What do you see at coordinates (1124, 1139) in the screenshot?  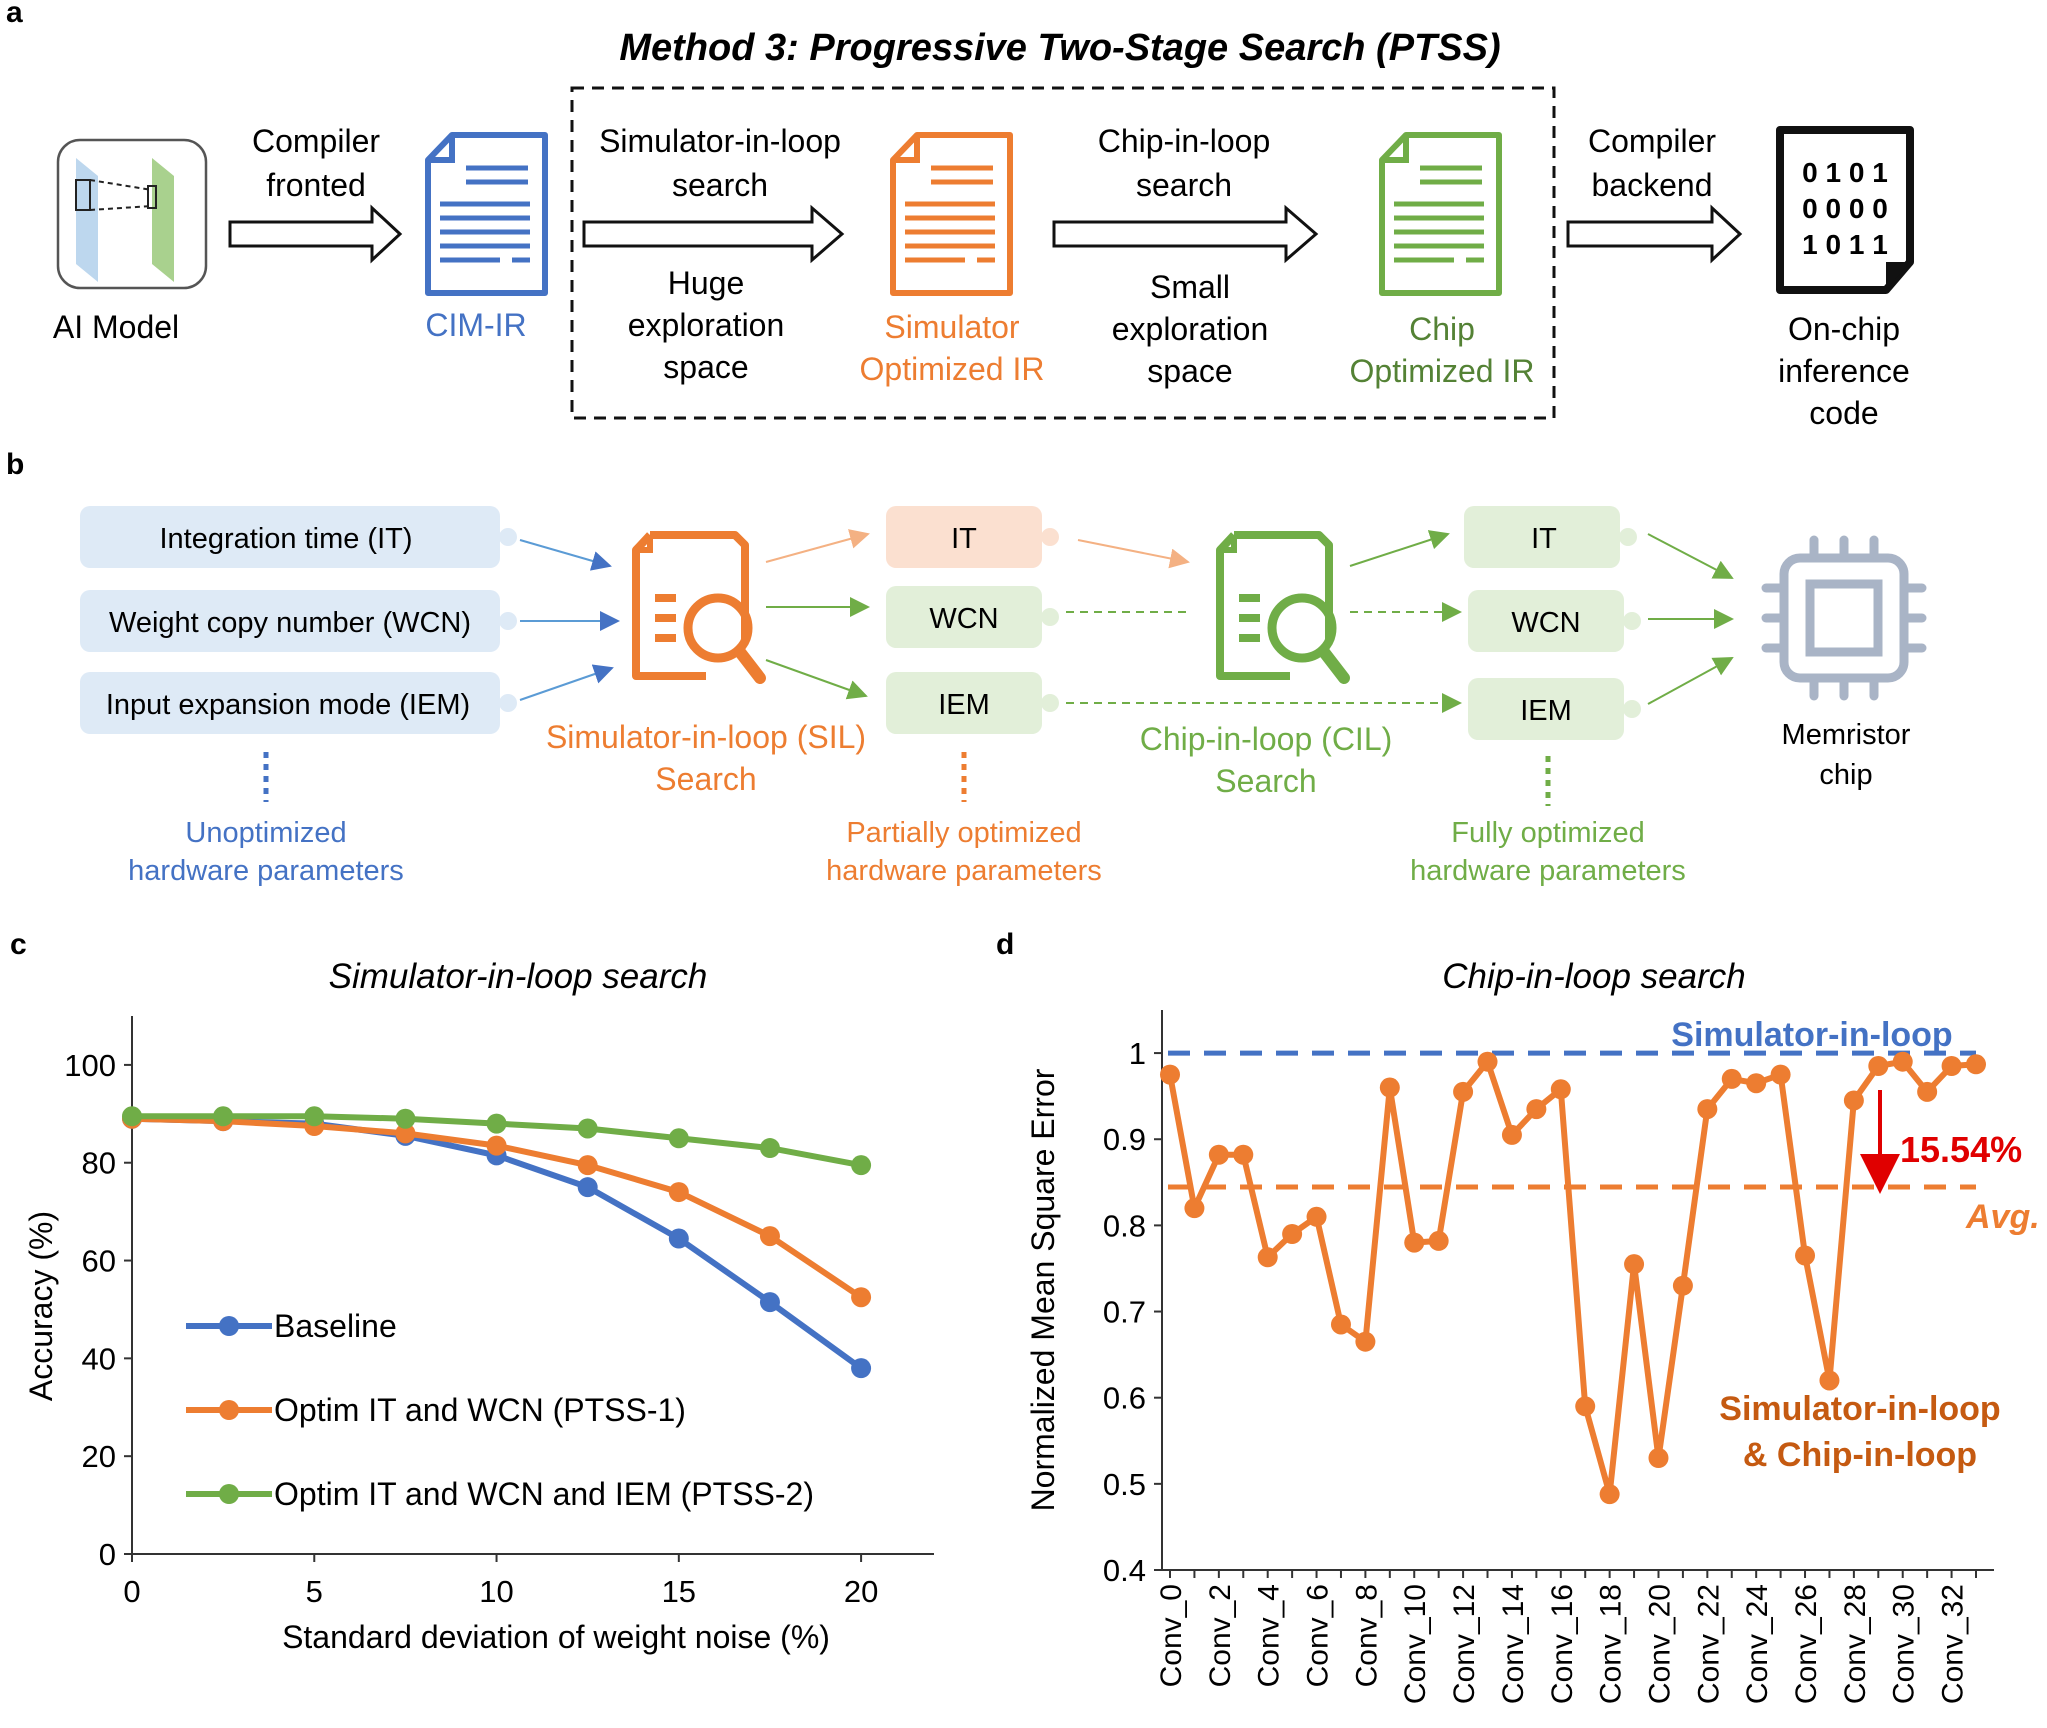 I see `chart-d-ytick-label: 0.9` at bounding box center [1124, 1139].